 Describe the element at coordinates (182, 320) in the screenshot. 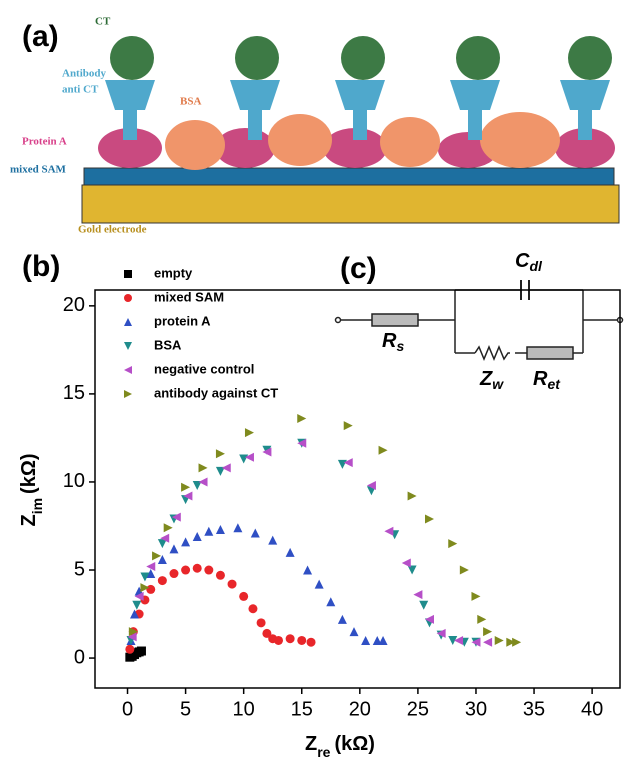

I see `legend-label: protein A` at that location.